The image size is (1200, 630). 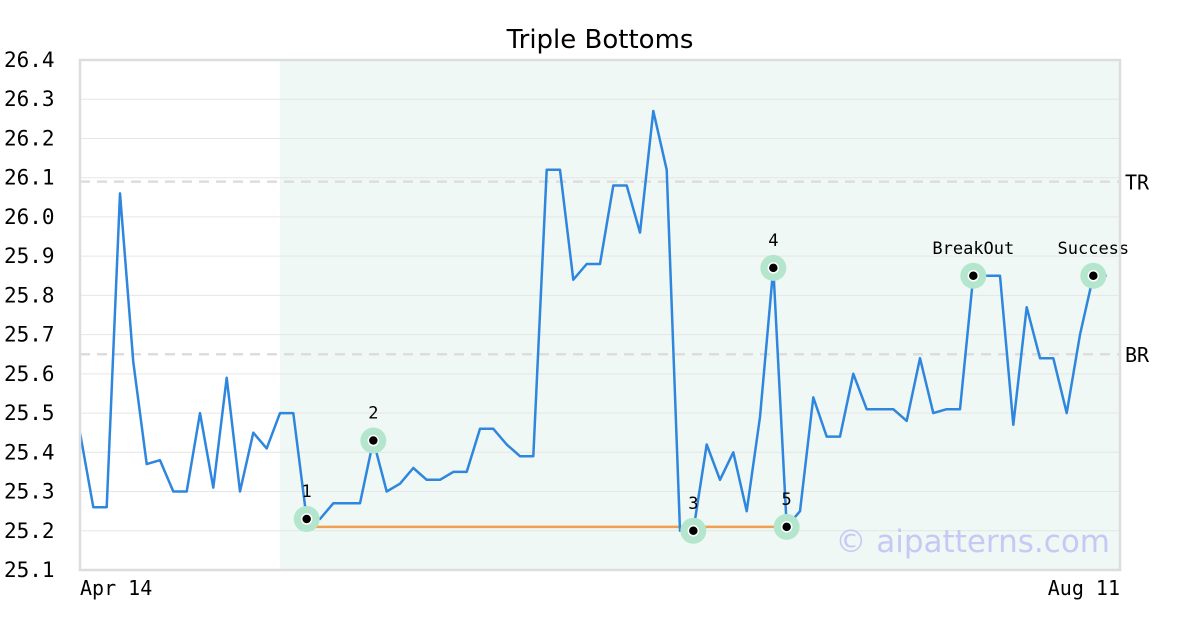 What do you see at coordinates (373, 429) in the screenshot?
I see `marker-2: 2` at bounding box center [373, 429].